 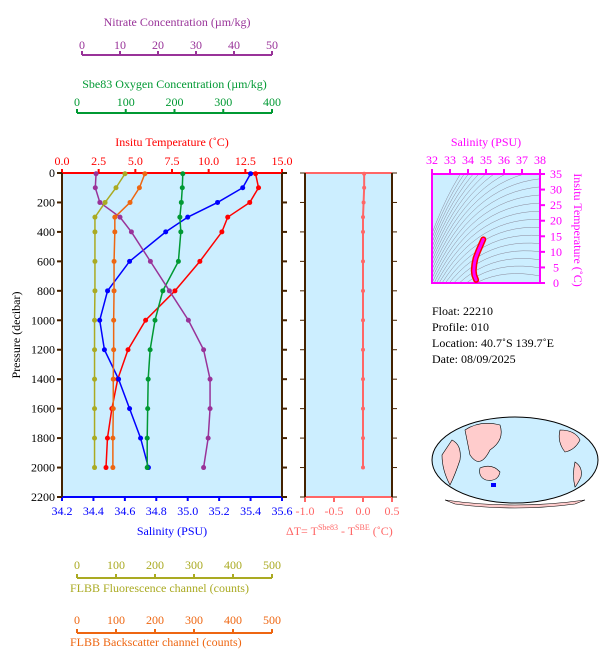 What do you see at coordinates (196, 45) in the screenshot?
I see `nitrate-tick-label: 30` at bounding box center [196, 45].